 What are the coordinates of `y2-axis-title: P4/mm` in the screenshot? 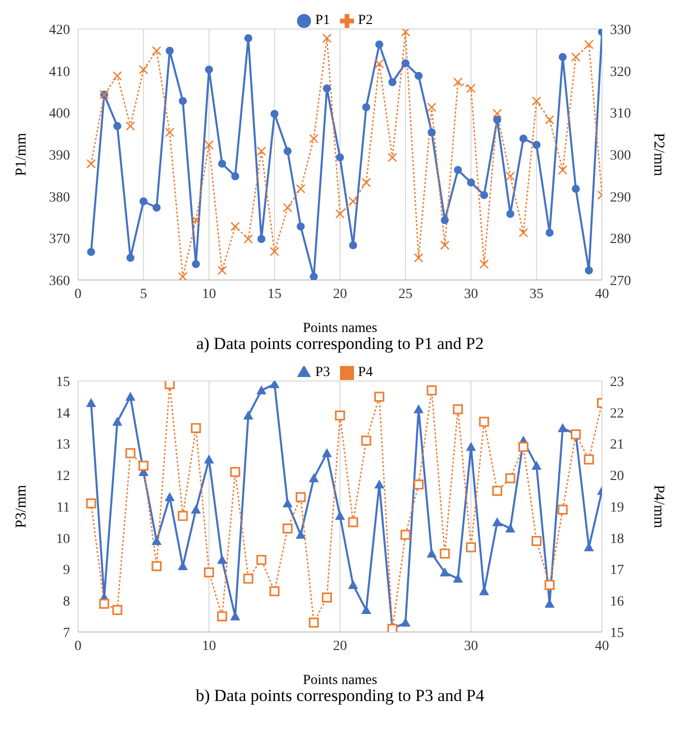 It's located at (658, 506).